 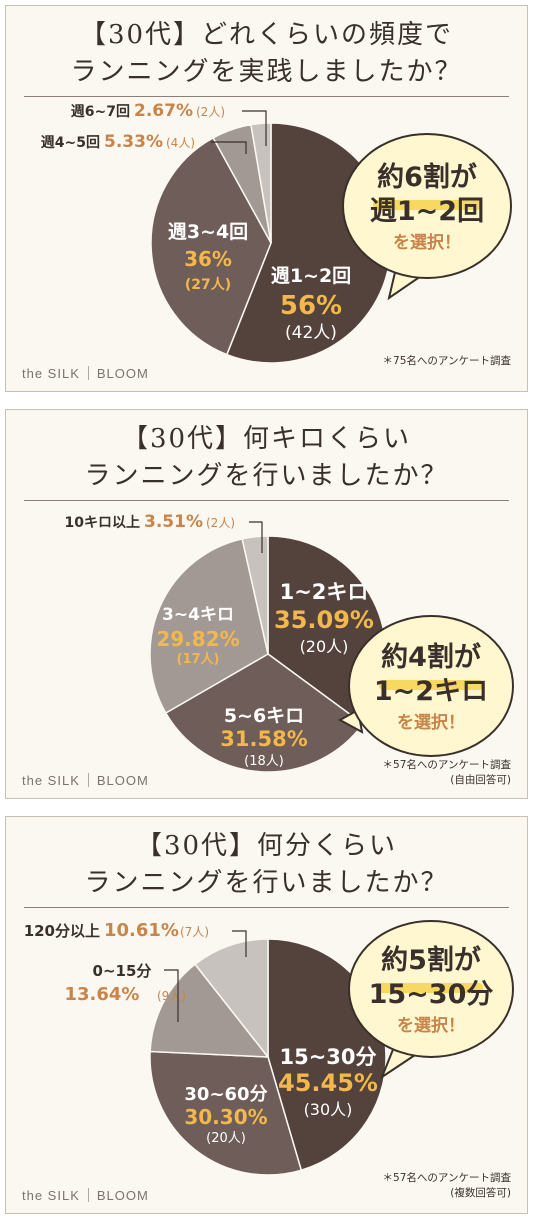 I want to click on survey-note: ＊57名へのアンケート調査 (自由回答可), so click(x=447, y=773).